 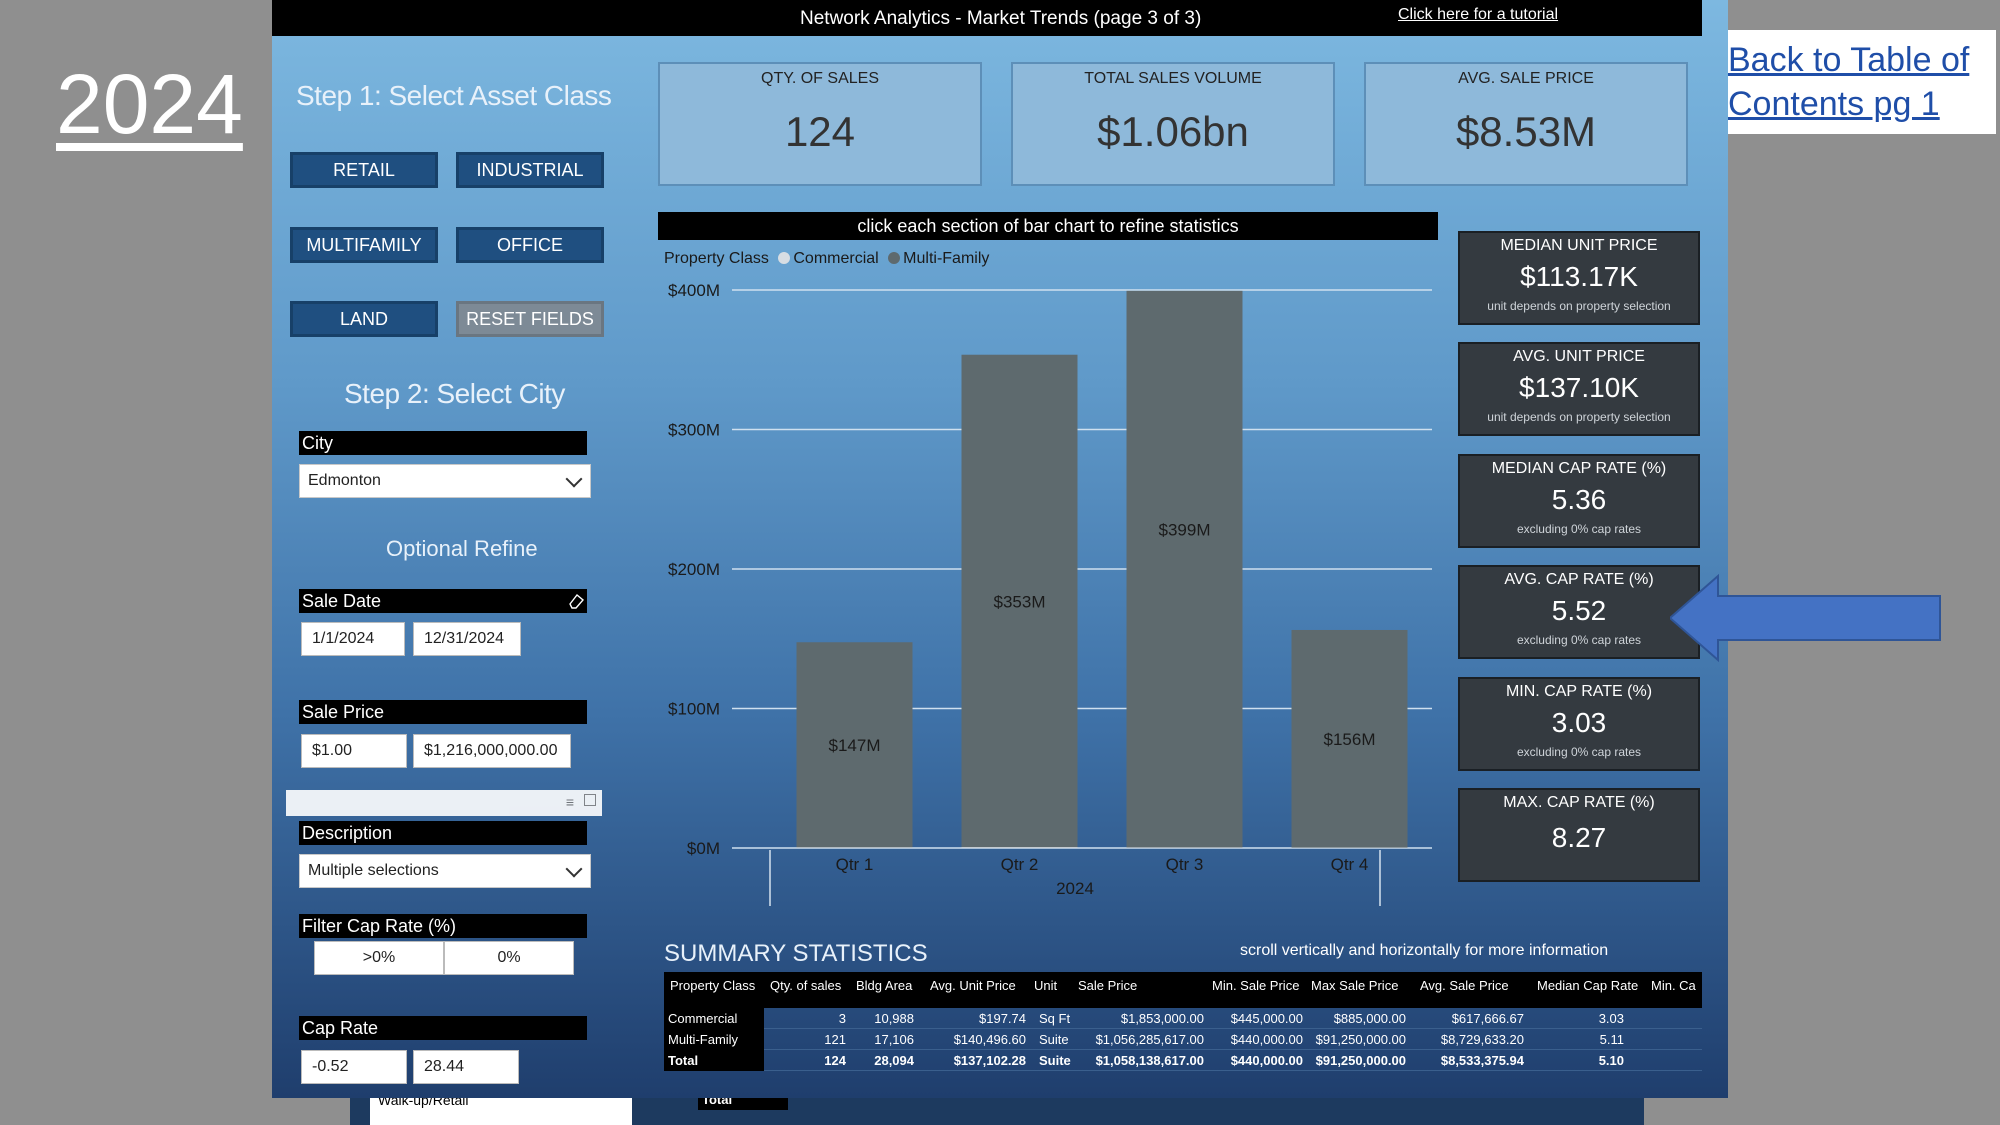 I want to click on table-cell: $8,533,375.94, so click(x=1482, y=1060).